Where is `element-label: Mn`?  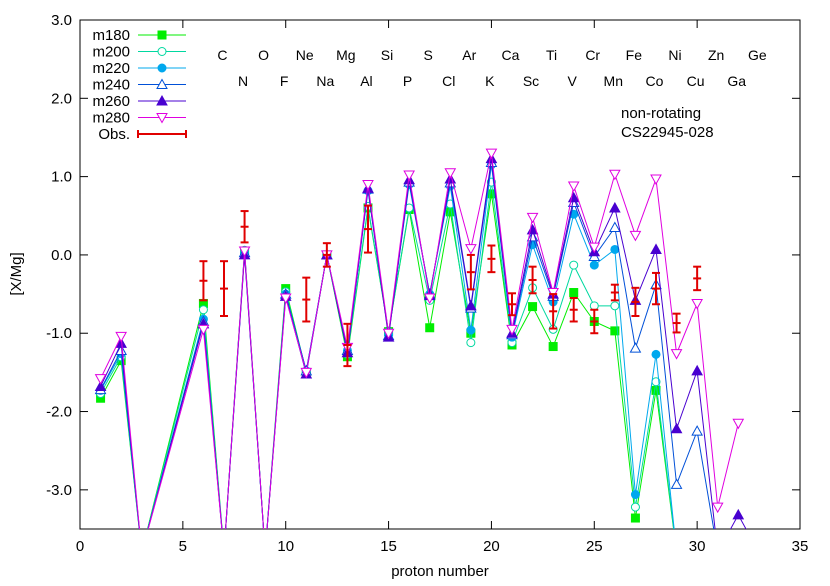
element-label: Mn is located at coordinates (613, 81).